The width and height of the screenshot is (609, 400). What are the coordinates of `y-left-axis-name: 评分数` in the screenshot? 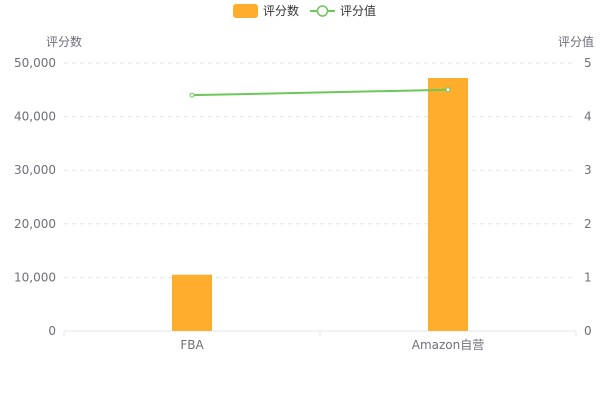 It's located at (64, 41).